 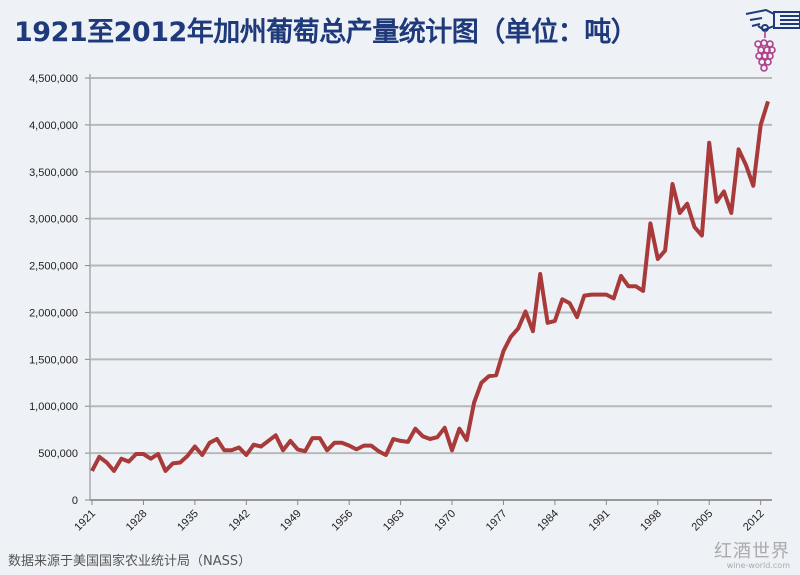 What do you see at coordinates (53, 220) in the screenshot?
I see `y-tick-label: 3,000,000` at bounding box center [53, 220].